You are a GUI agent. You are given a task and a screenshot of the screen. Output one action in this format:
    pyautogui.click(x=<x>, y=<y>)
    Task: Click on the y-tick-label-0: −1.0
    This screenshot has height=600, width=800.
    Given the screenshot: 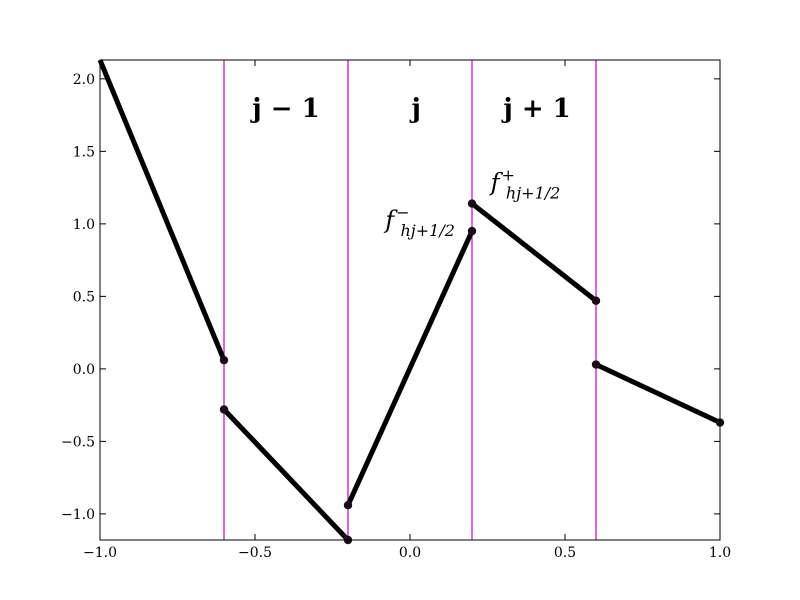 What is the action you would take?
    pyautogui.click(x=78, y=515)
    